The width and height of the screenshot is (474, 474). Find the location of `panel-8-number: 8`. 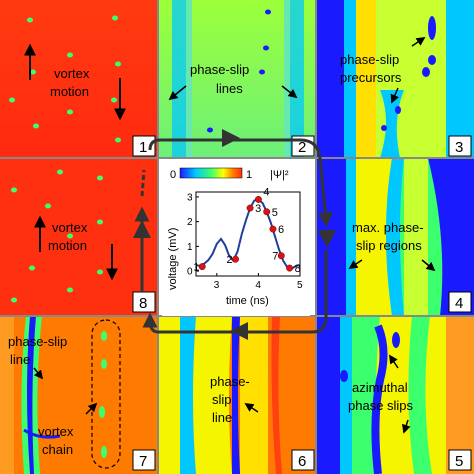

panel-8-number: 8 is located at coordinates (143, 303).